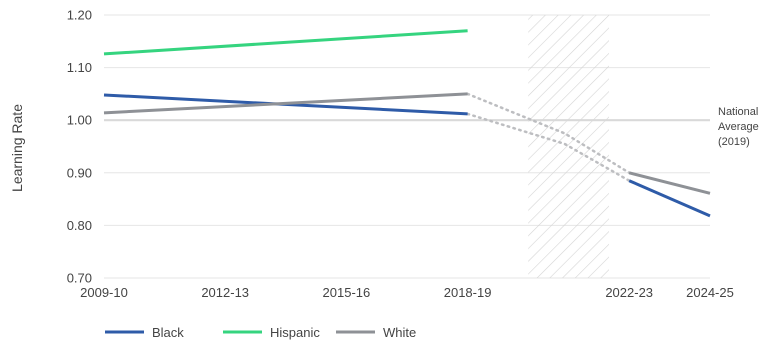  Describe the element at coordinates (79, 67) in the screenshot. I see `y-tick-label: 1.10` at that location.